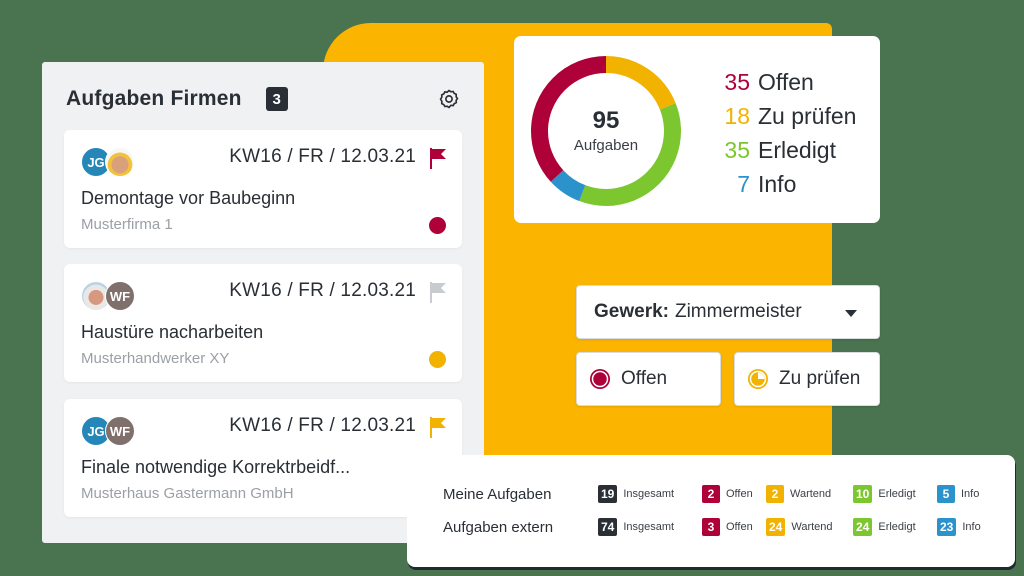  What do you see at coordinates (738, 311) in the screenshot?
I see `dropdown-value: Zimmermeister` at bounding box center [738, 311].